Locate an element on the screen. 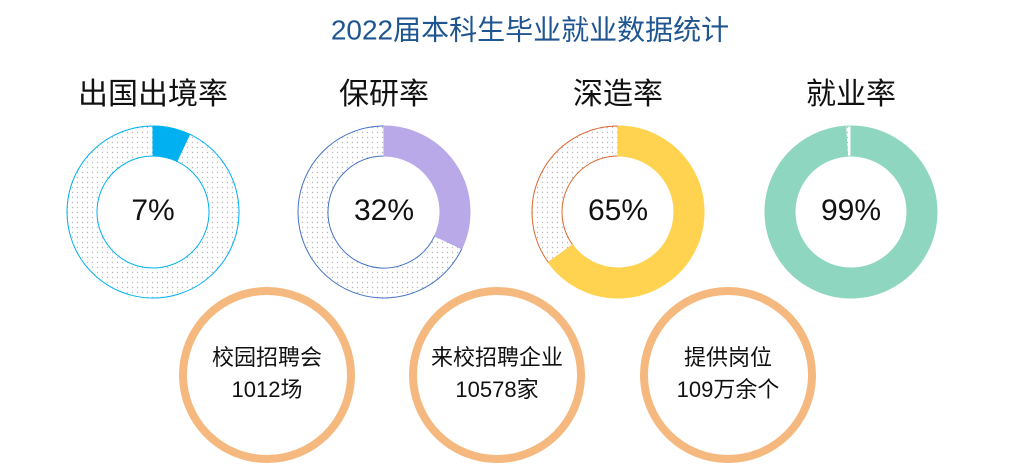 The height and width of the screenshot is (467, 1011). stat-line: 1012场 is located at coordinates (267, 389).